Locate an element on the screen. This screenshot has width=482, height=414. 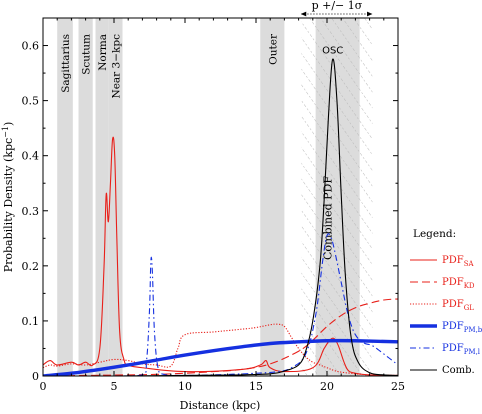
top-annotation: p +/− 1σ is located at coordinates (336, 8).